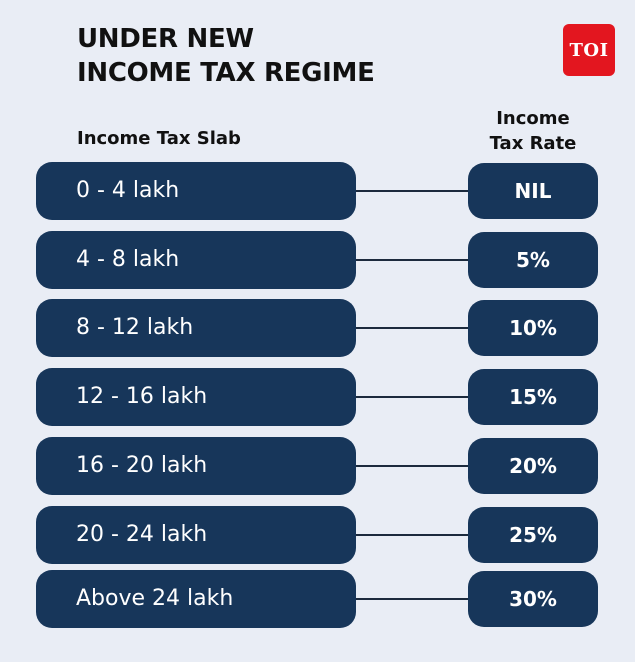 The image size is (635, 662). Describe the element at coordinates (196, 599) in the screenshot. I see `slab-label: Above 24 lakh` at that location.